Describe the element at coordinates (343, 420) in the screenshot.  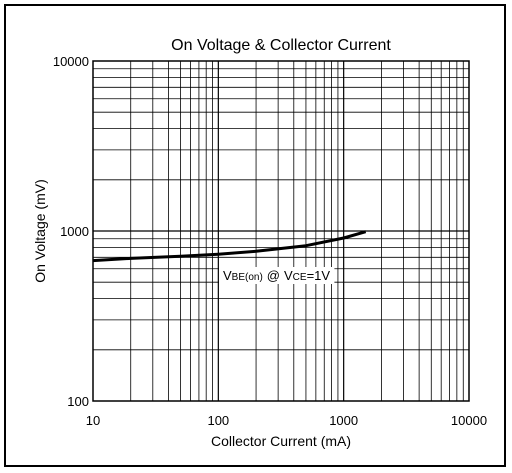
I see `x-tick-label: 1000` at that location.